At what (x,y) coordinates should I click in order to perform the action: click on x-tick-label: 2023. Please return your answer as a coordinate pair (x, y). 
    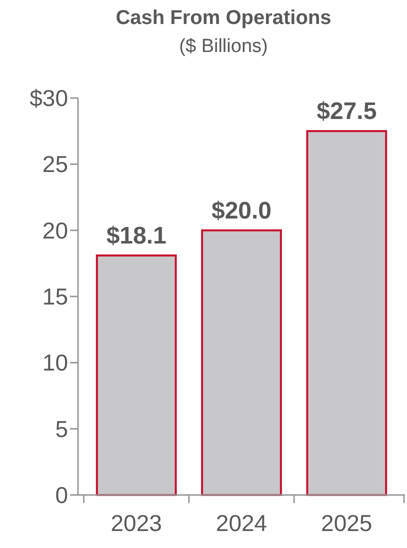
    Looking at the image, I should click on (136, 523).